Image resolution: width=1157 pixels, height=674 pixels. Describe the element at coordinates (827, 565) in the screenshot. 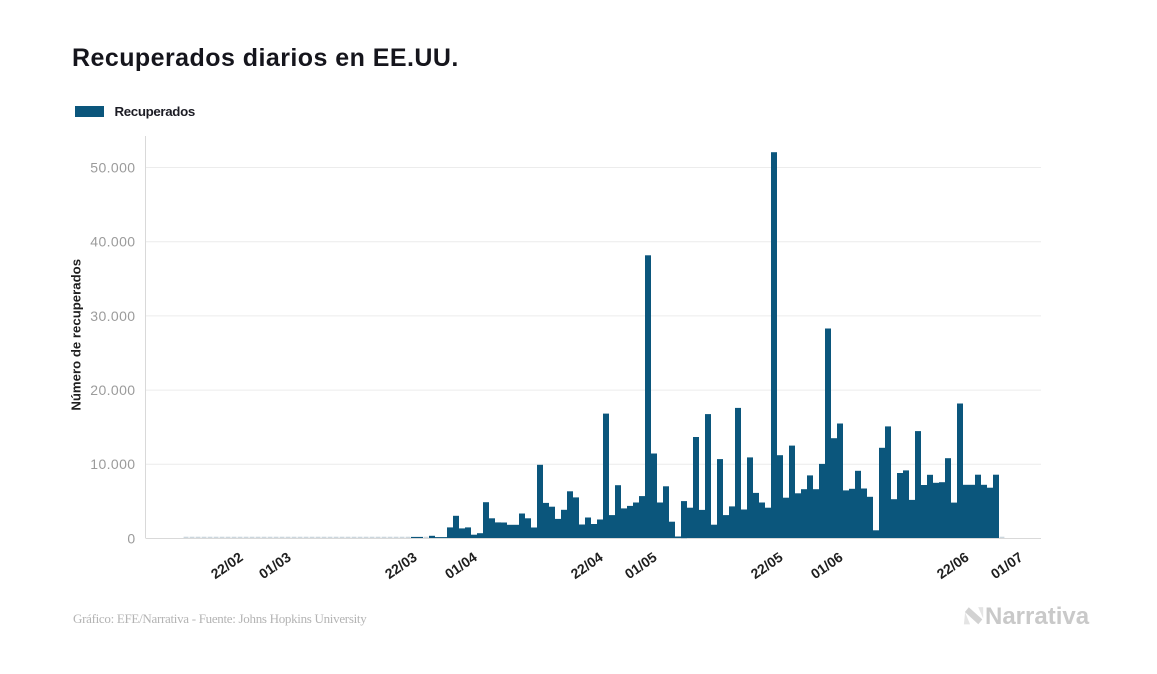

I see `svg-text: 01/06` at that location.